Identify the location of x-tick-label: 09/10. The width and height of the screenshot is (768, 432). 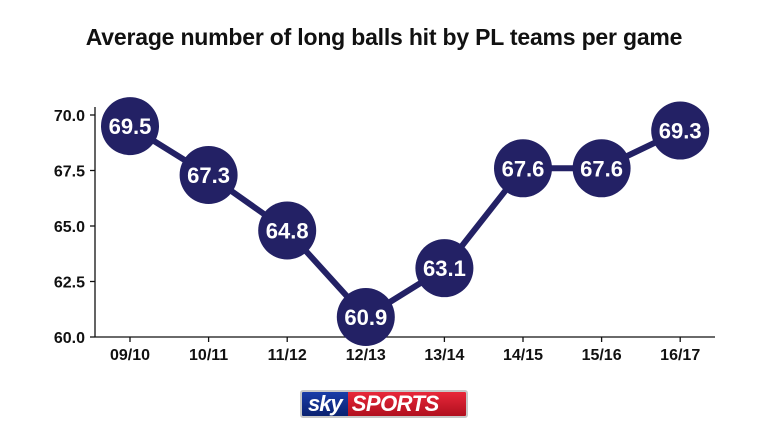
(130, 355).